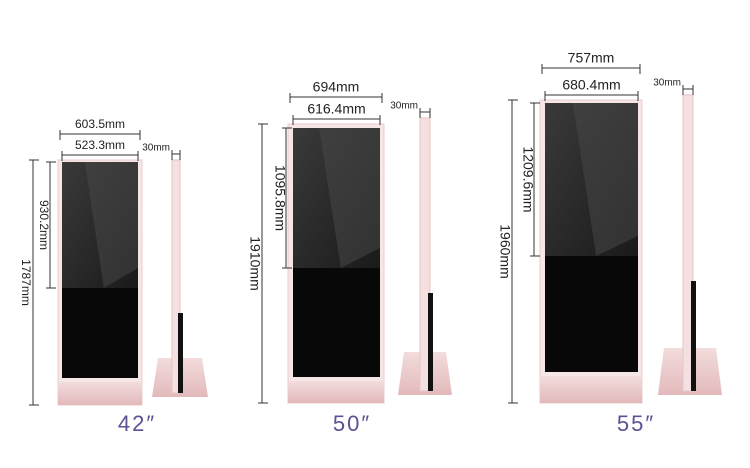 Image resolution: width=750 pixels, height=468 pixels. What do you see at coordinates (636, 423) in the screenshot?
I see `size-label: 55″` at bounding box center [636, 423].